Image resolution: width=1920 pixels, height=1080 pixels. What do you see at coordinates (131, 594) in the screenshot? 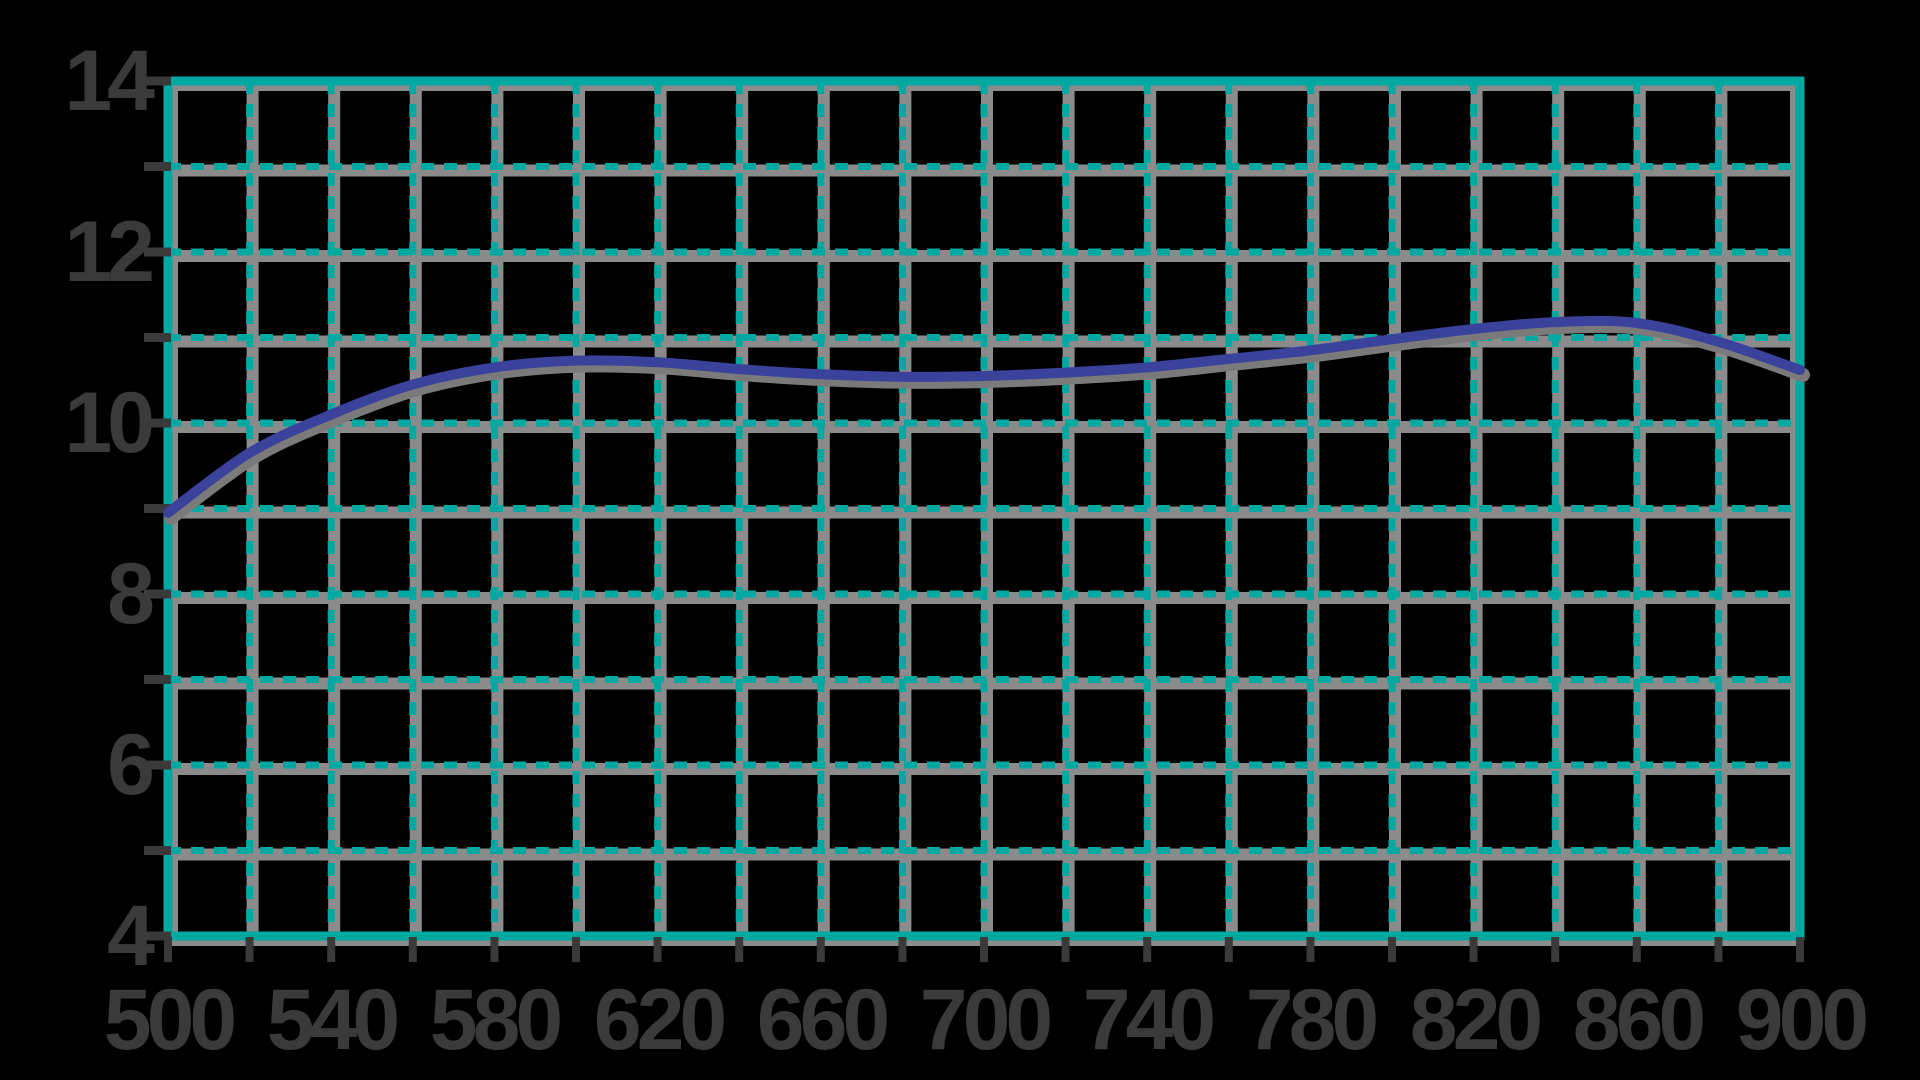
I see `y-axis-label: 8` at bounding box center [131, 594].